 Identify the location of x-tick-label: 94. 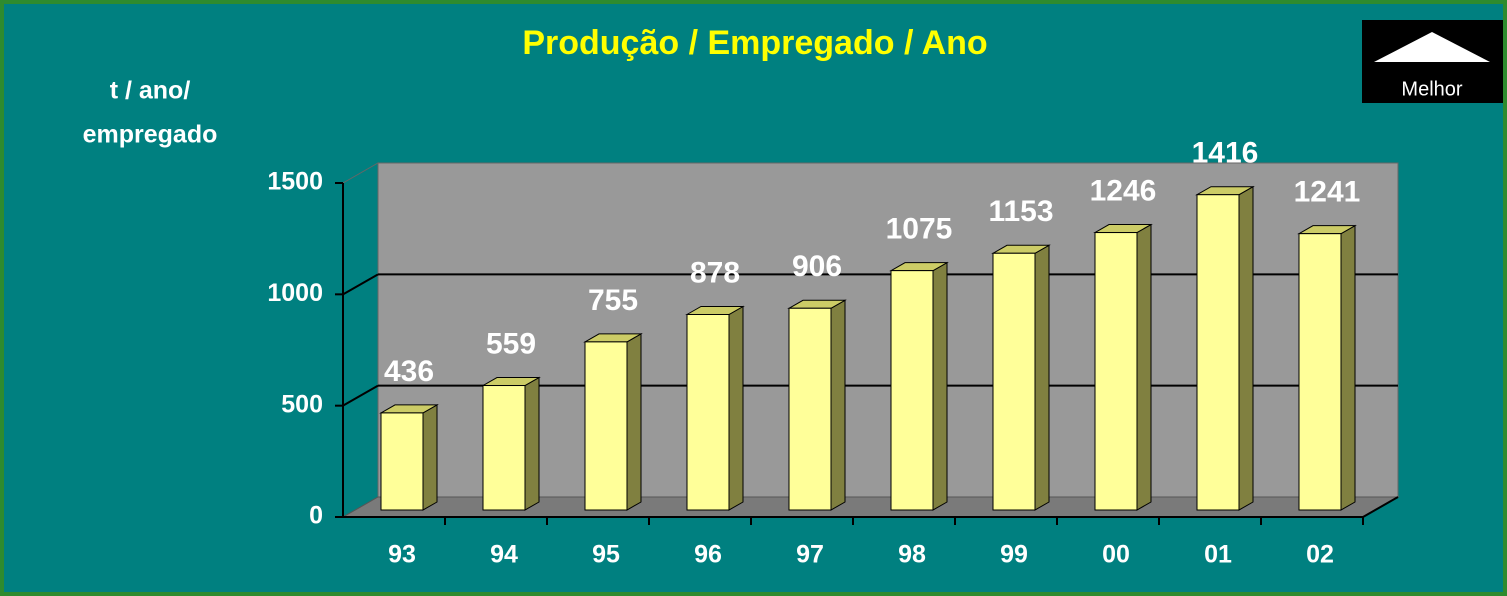
(504, 555).